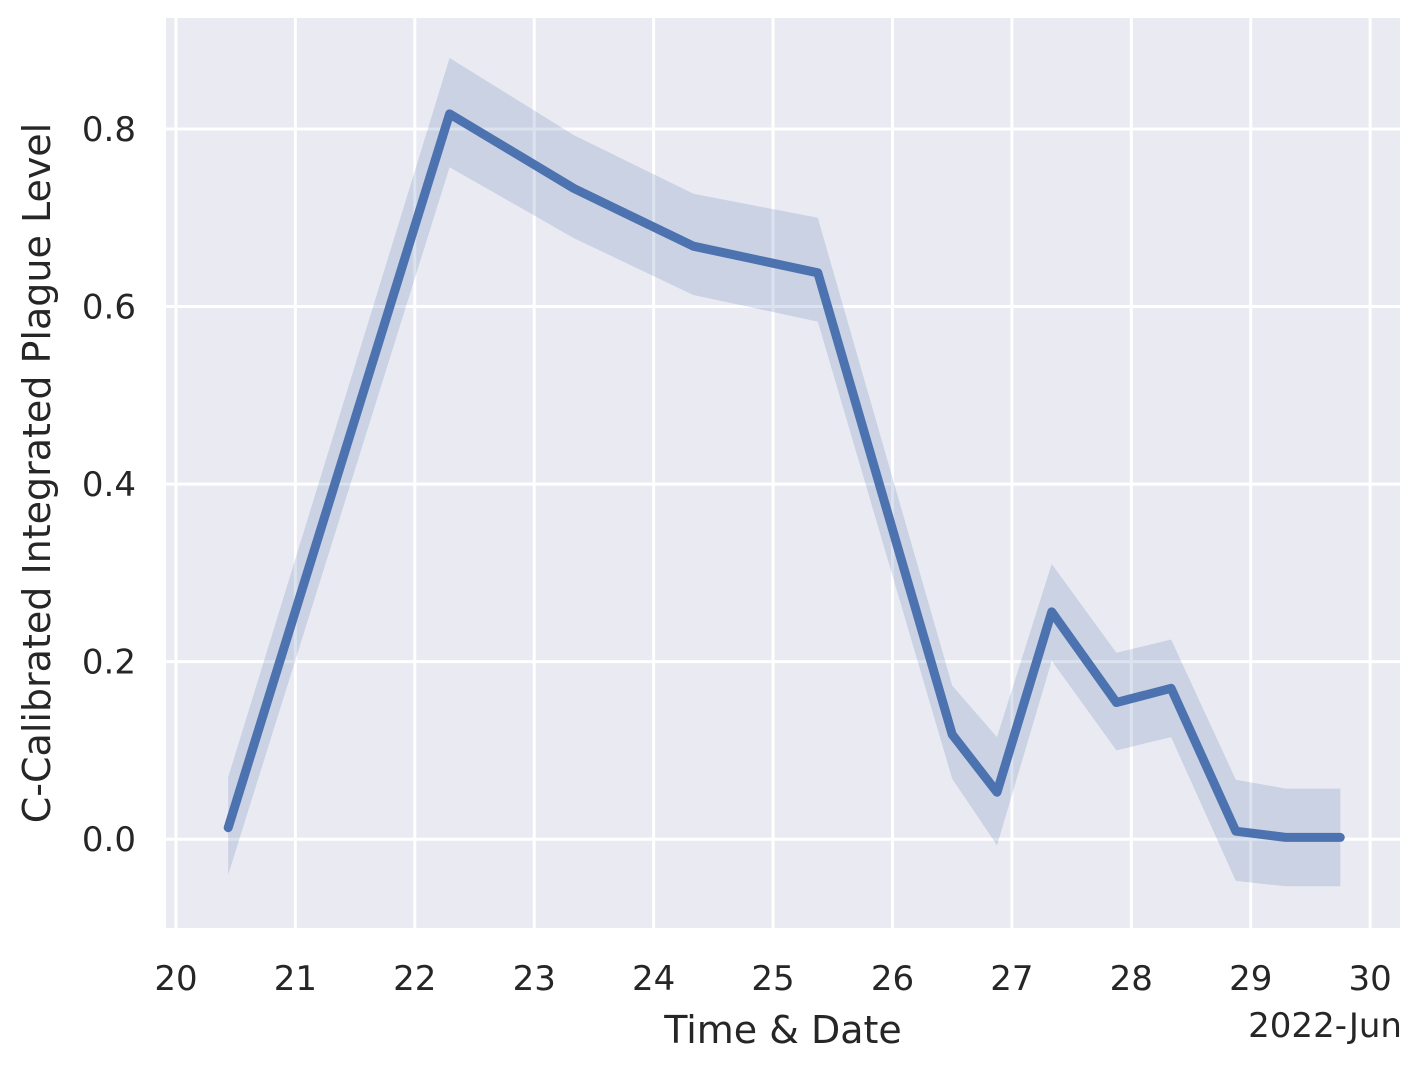  What do you see at coordinates (414, 979) in the screenshot?
I see `x-tick-label: 22` at bounding box center [414, 979].